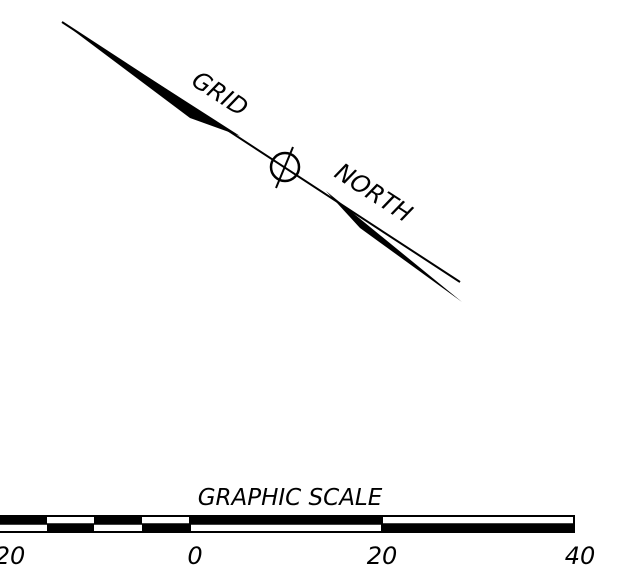  What do you see at coordinates (297, 527) in the screenshot?
I see `graphic-scale: GRAPHIC SCALE 20 0 20 40` at bounding box center [297, 527].